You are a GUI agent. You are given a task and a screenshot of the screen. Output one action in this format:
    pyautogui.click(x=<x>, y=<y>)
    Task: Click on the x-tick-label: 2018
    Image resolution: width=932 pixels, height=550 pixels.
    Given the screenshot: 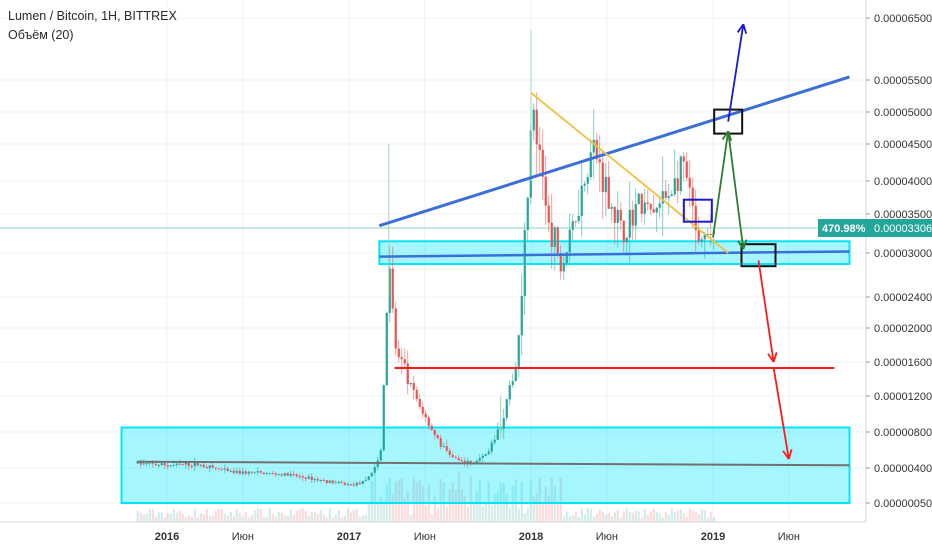 What is the action you would take?
    pyautogui.click(x=531, y=537)
    